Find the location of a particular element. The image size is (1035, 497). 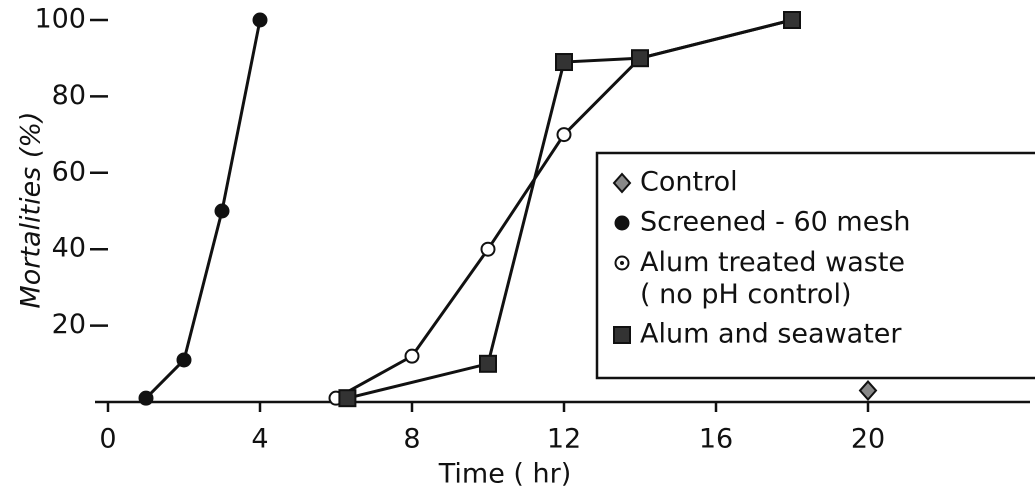

x-tick-label: 20 is located at coordinates (868, 439).